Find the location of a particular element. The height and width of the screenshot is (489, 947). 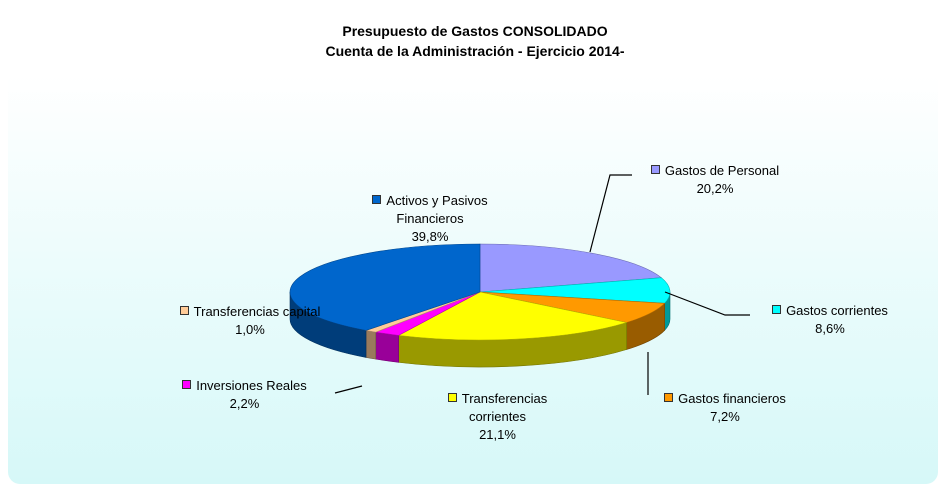

value-label: 39,8% is located at coordinates (430, 236).